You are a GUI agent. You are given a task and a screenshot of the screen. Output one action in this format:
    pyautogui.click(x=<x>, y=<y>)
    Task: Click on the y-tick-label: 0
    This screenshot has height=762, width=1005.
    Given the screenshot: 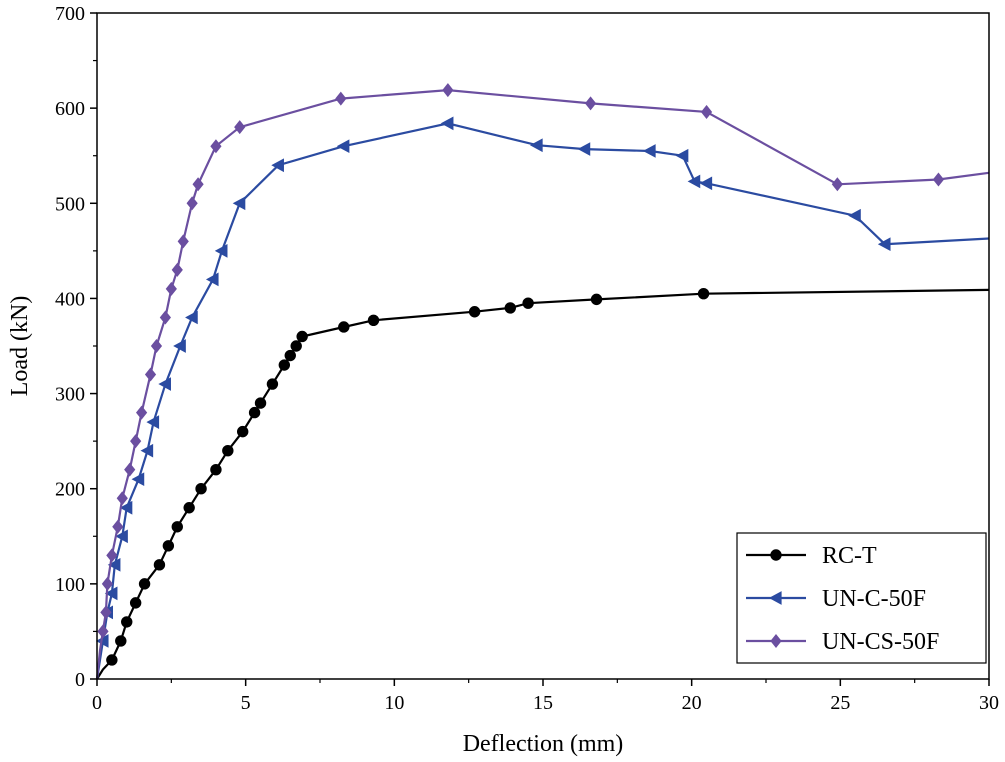 What is the action you would take?
    pyautogui.click(x=80, y=680)
    